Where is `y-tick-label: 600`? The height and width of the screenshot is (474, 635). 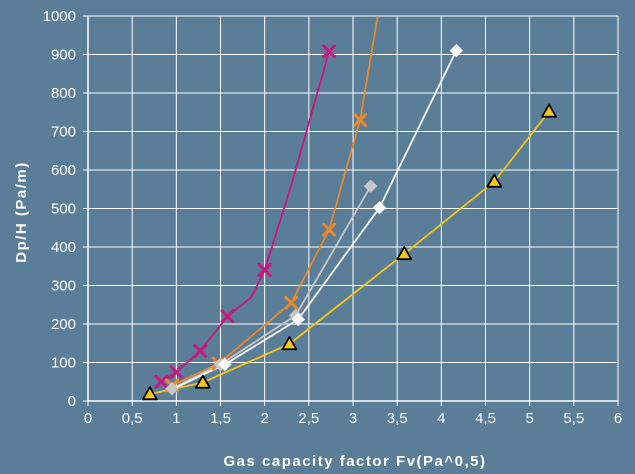
y-tick-label: 600 is located at coordinates (63, 170).